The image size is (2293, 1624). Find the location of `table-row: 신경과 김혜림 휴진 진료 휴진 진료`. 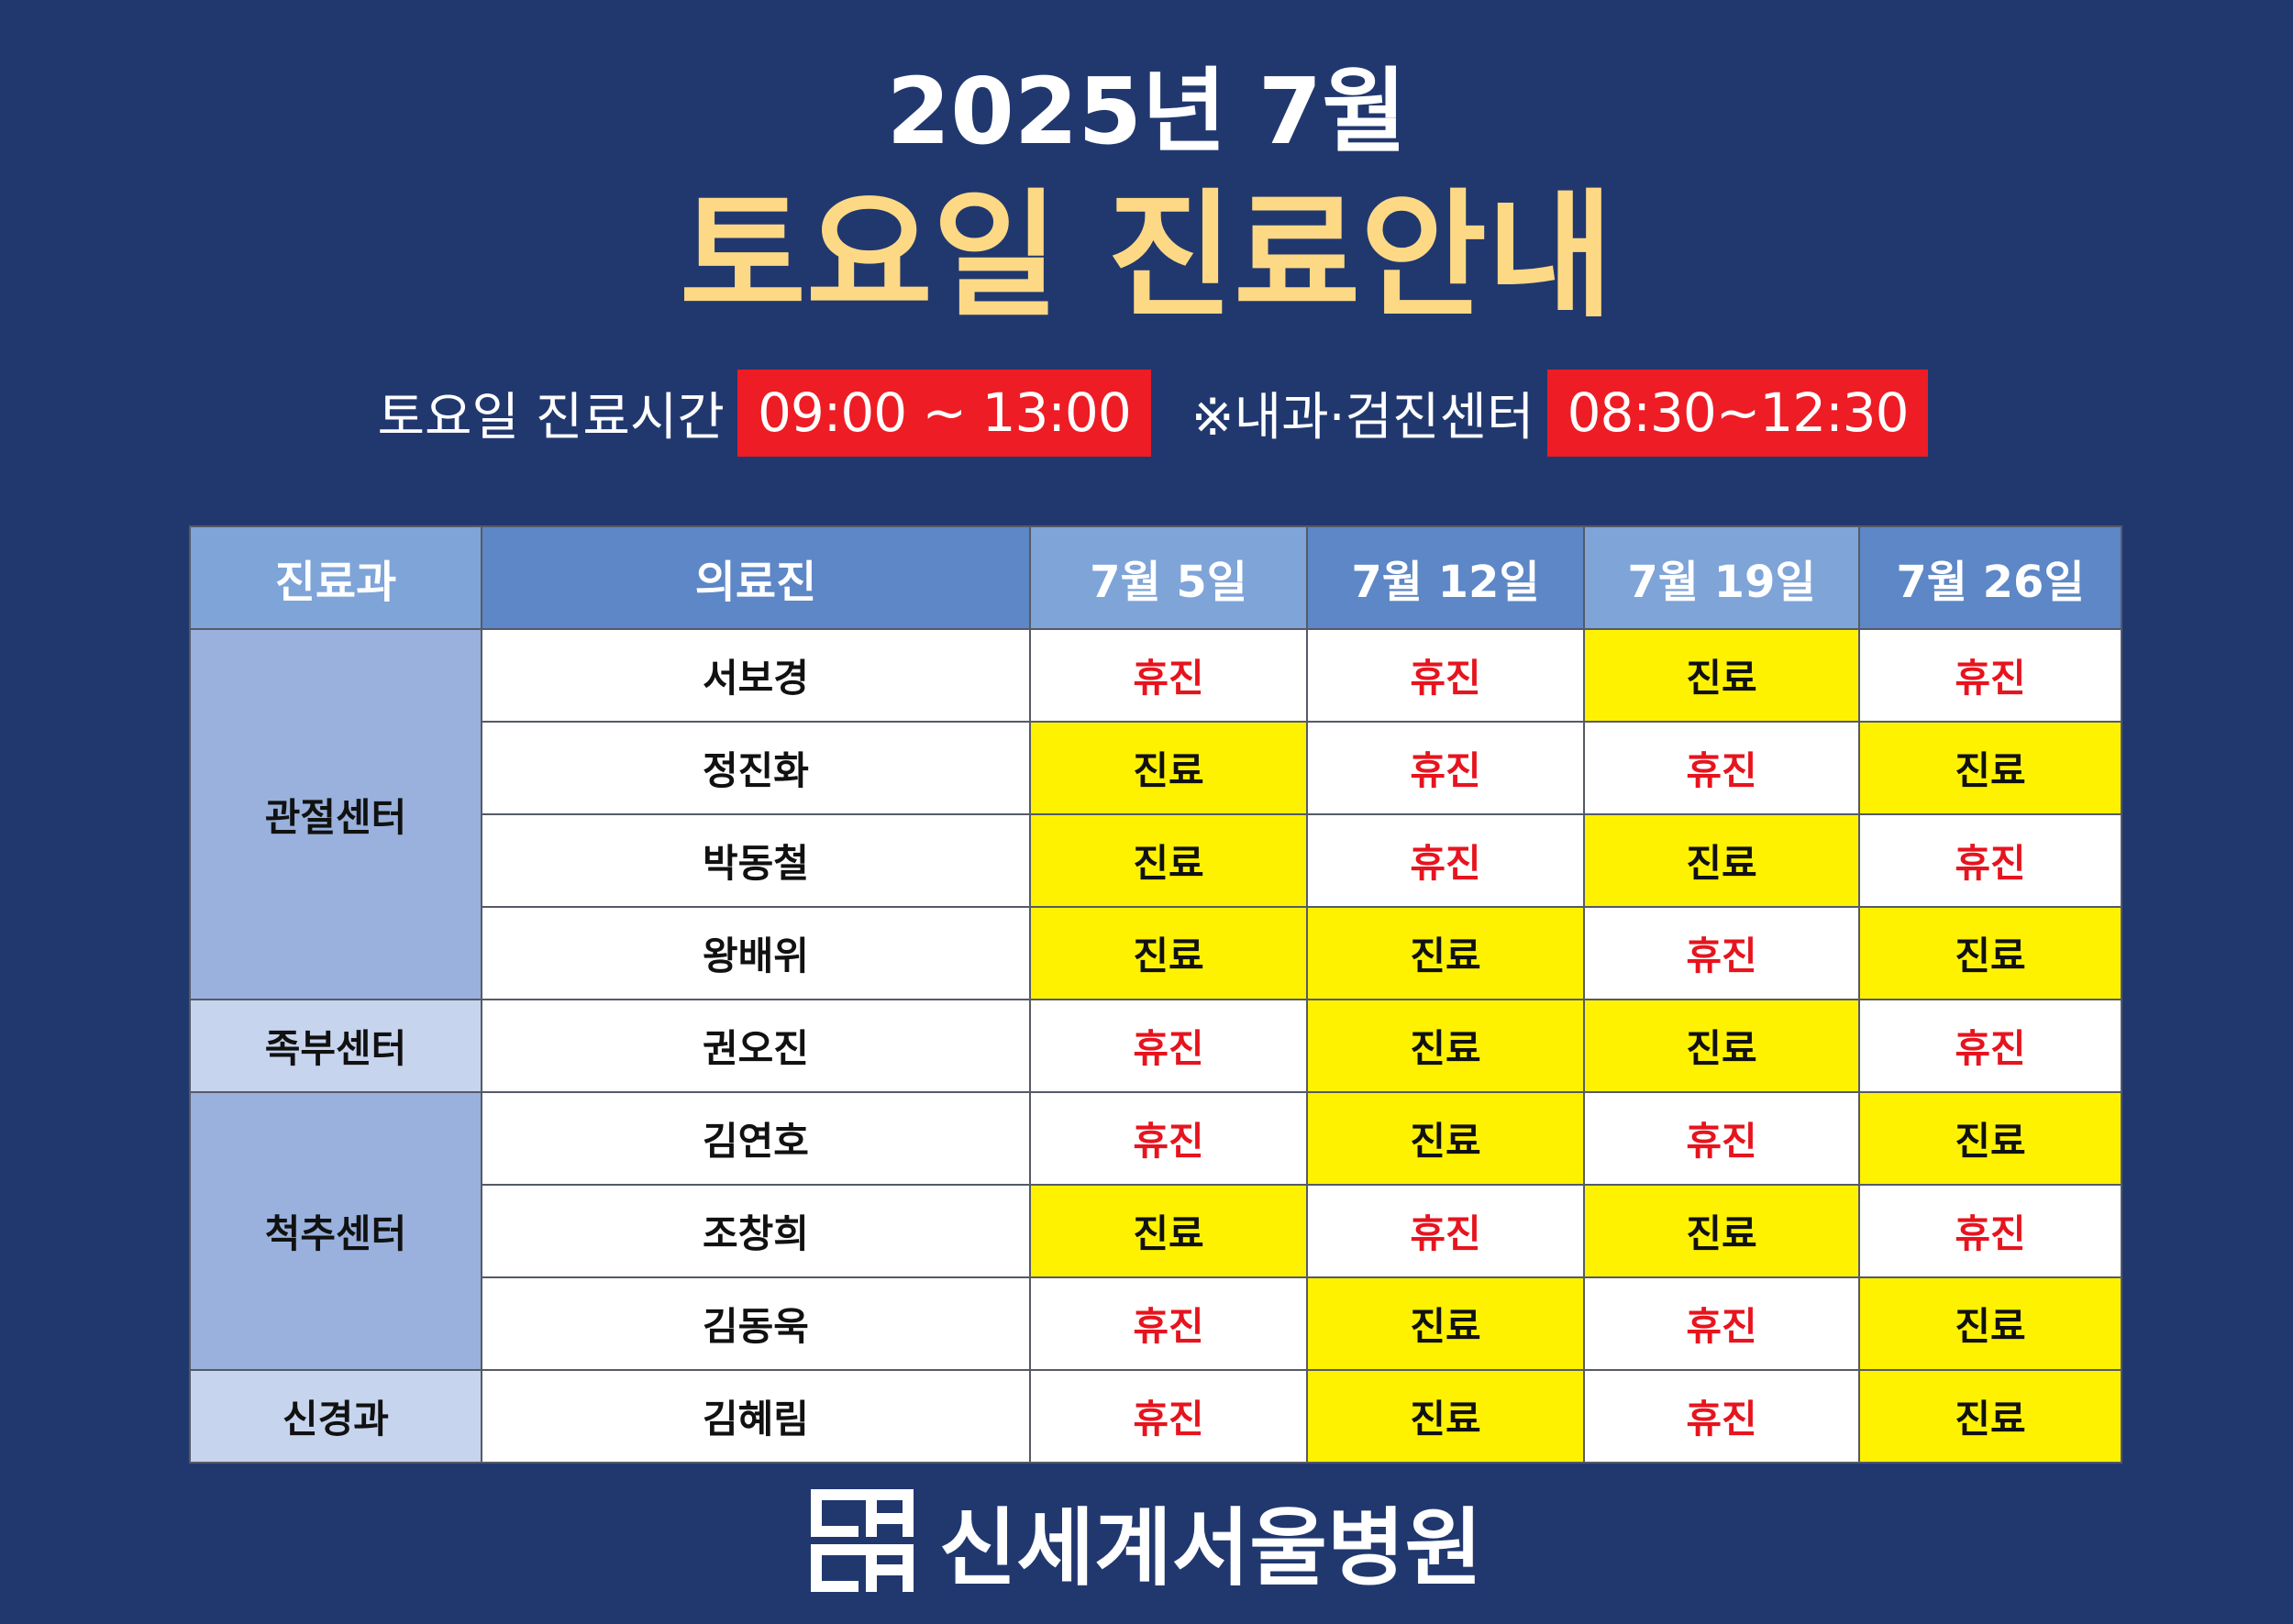

table-row: 신경과 김혜림 휴진 진료 휴진 진료 is located at coordinates (1155, 1416).